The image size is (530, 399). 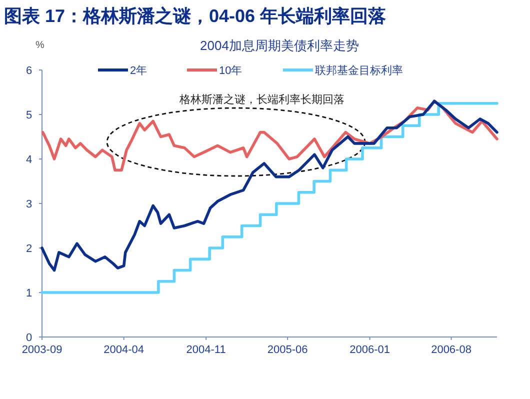 I want to click on x-tick-label: 2004-11, so click(x=206, y=350).